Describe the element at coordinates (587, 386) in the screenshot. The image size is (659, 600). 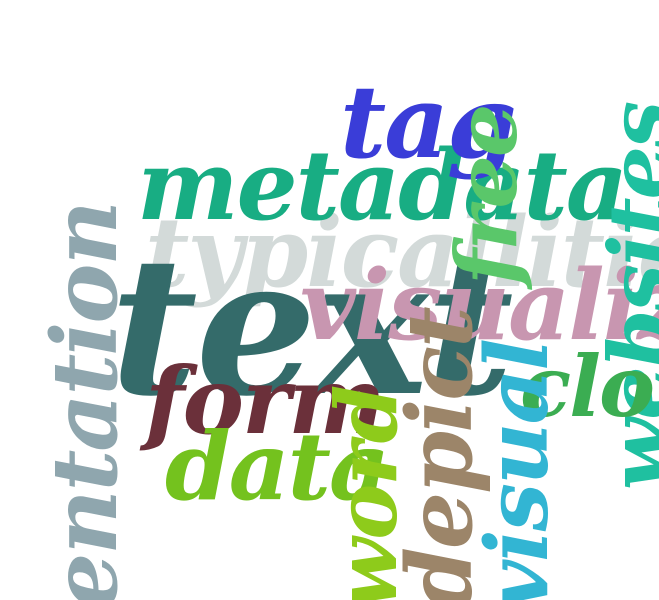
I see `word-clo: clo` at that location.